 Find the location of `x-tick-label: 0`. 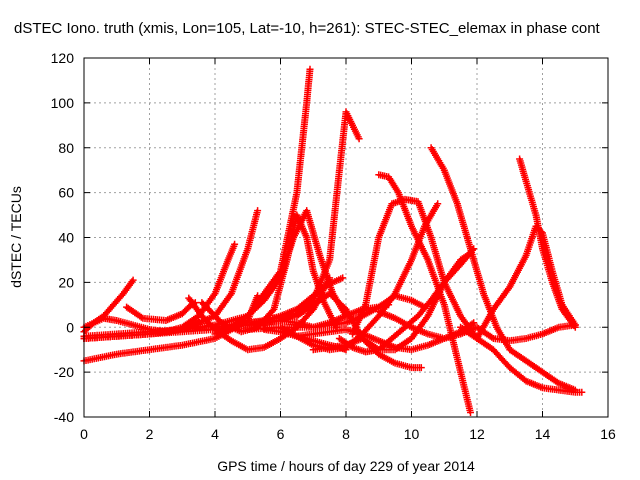

x-tick-label: 0 is located at coordinates (84, 434).